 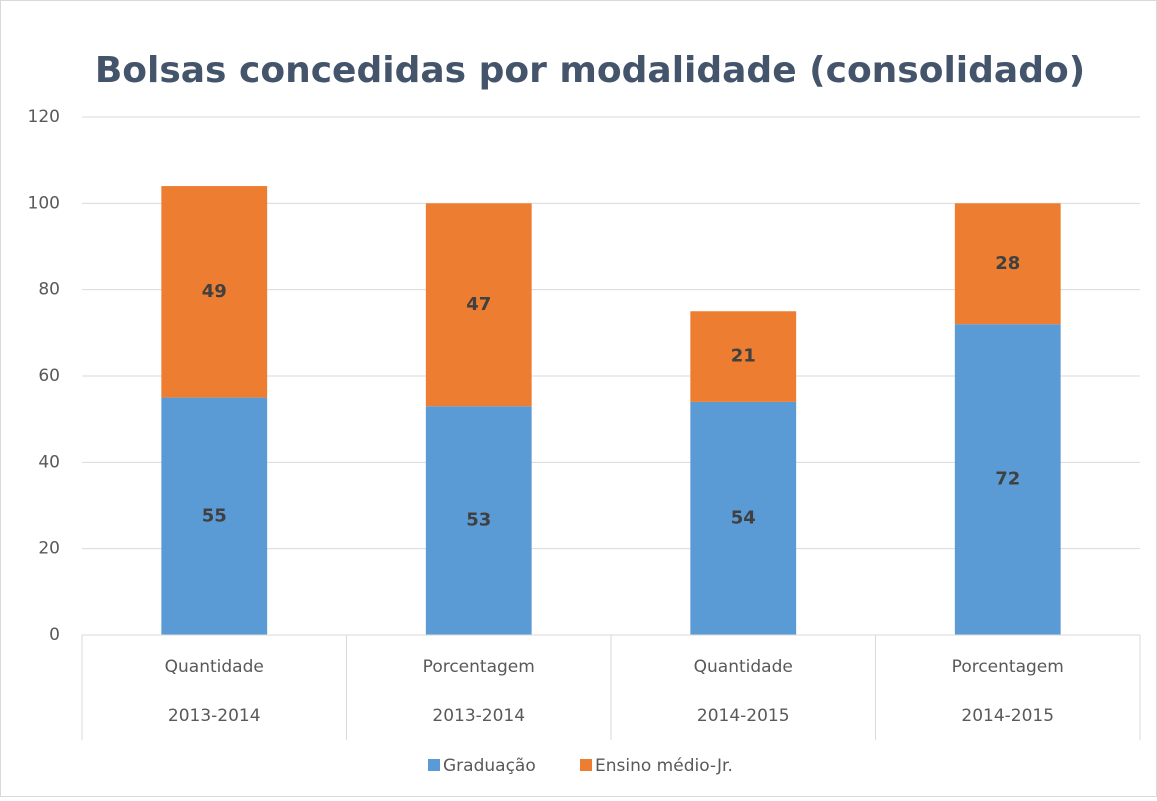 I want to click on data-label: 53, so click(x=478, y=520).